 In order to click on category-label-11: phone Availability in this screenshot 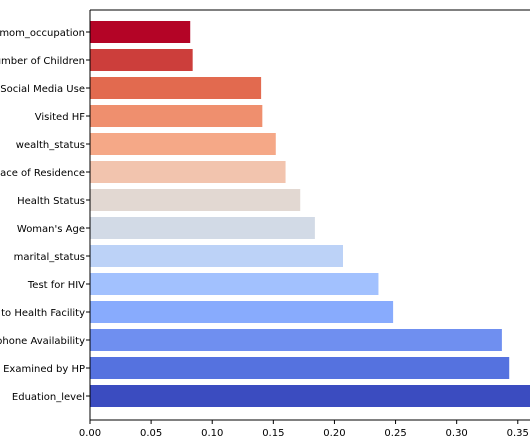, I will do `click(42, 341)`.